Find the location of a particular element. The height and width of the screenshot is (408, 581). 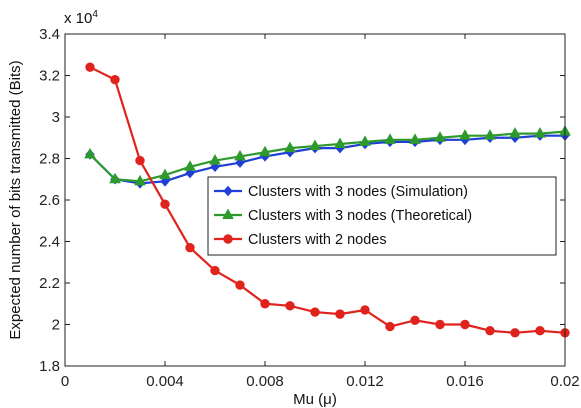

x-tick-label: 0.012 is located at coordinates (365, 381).